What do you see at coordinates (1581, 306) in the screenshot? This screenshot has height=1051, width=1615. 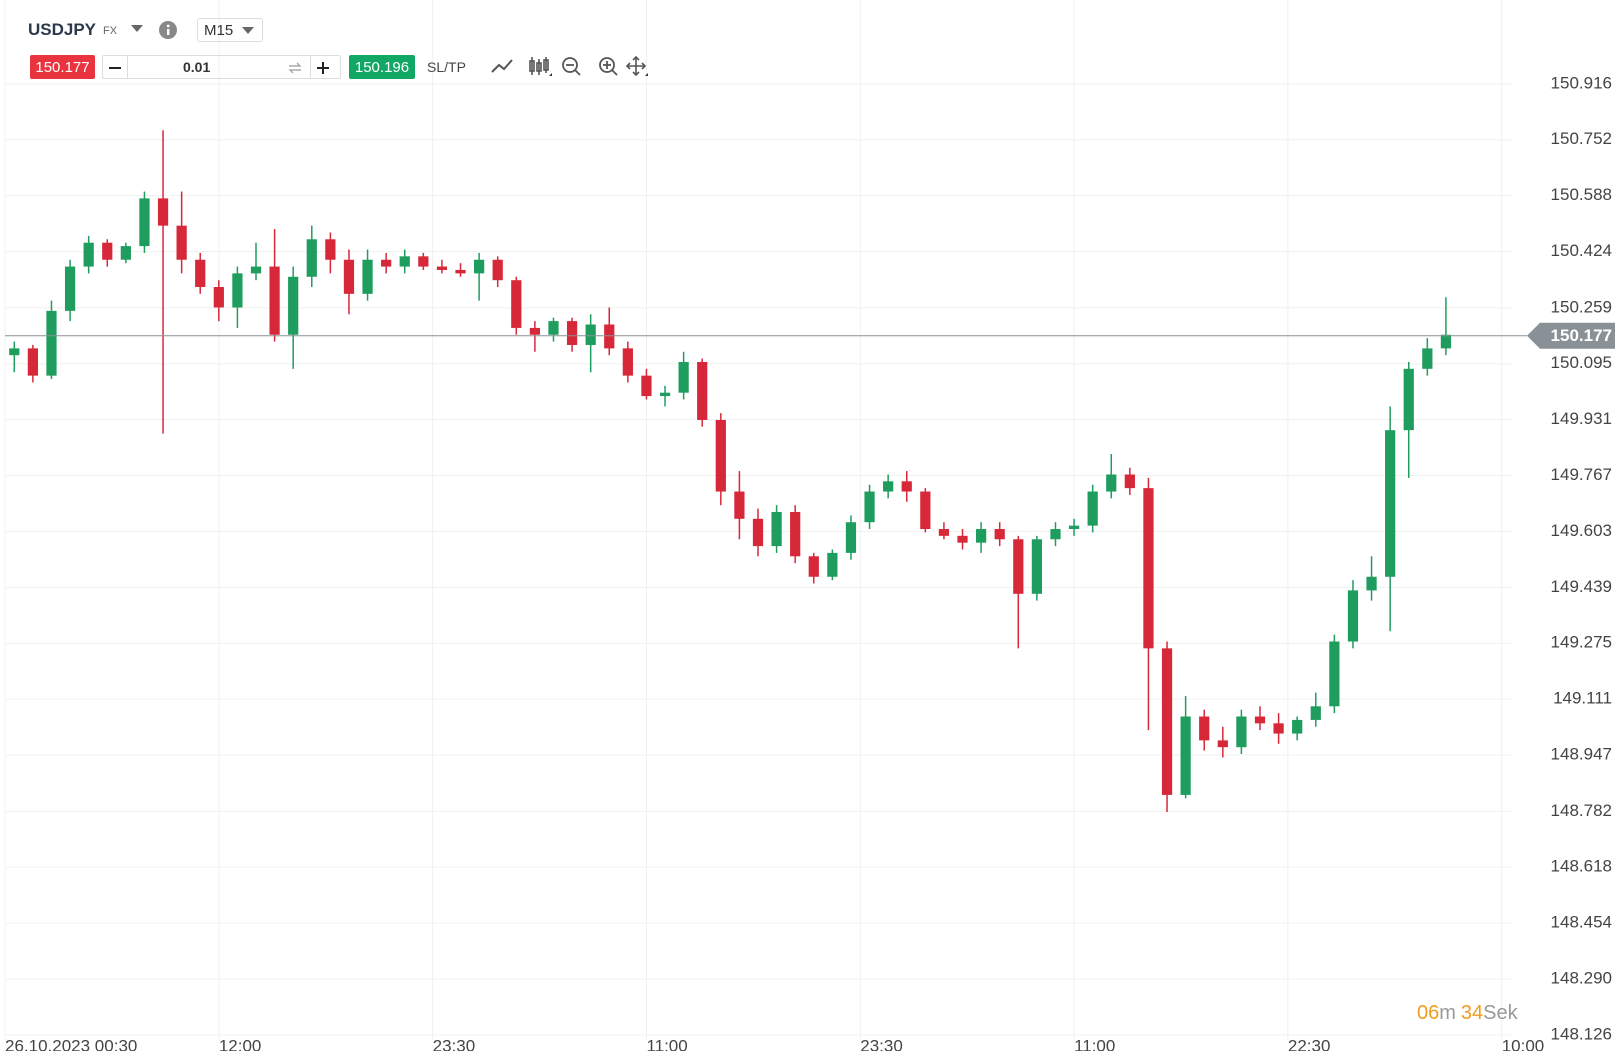 I see `y-tick-label: 150.259` at bounding box center [1581, 306].